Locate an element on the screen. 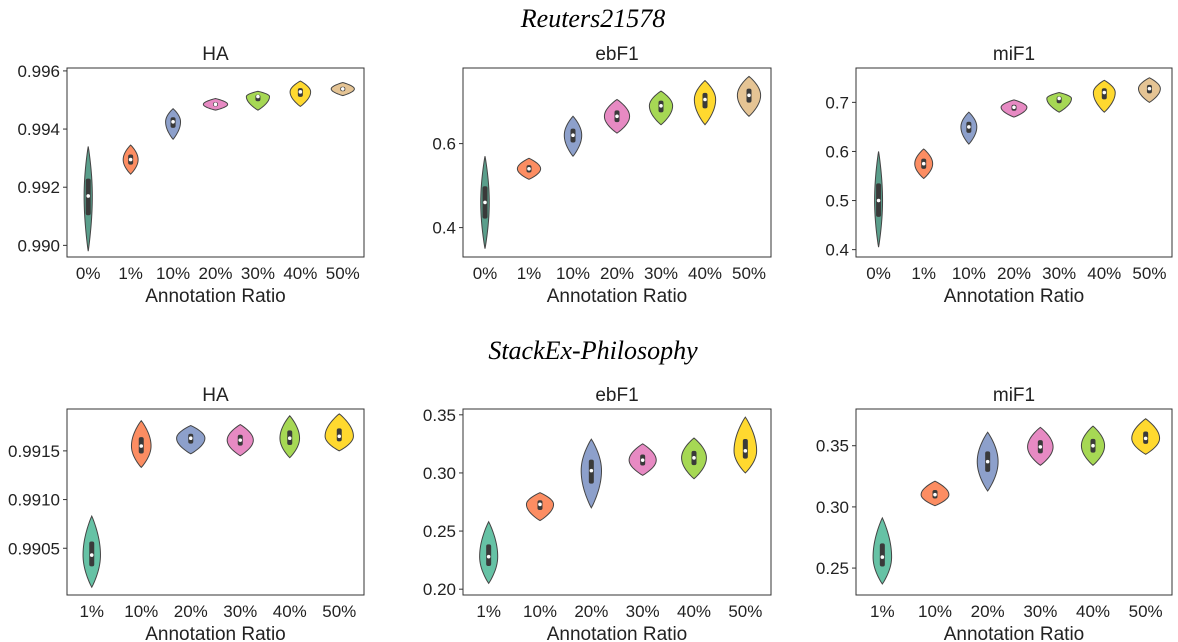 This screenshot has width=1178, height=642. y-tick-label: 0.30 is located at coordinates (439, 473).